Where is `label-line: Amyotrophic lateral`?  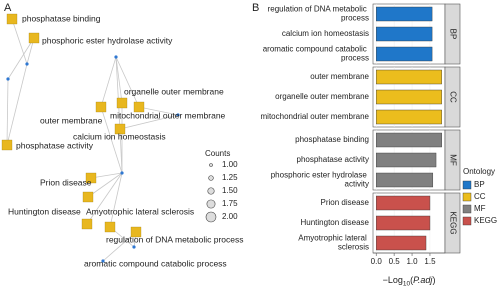
label-line: Amyotrophic lateral is located at coordinates (333, 238).